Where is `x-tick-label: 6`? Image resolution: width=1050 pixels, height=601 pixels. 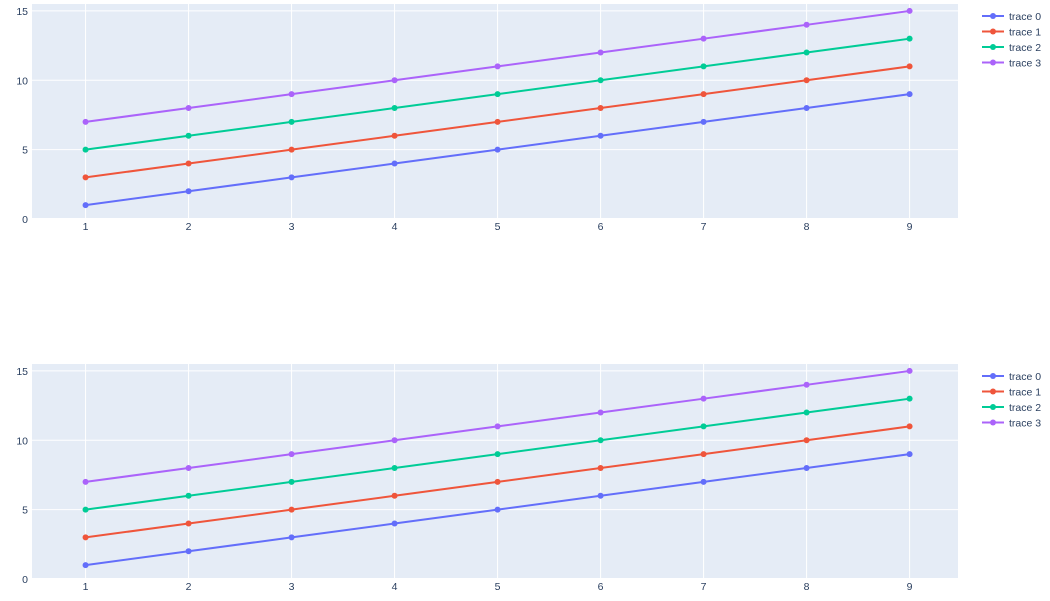 x-tick-label: 6 is located at coordinates (601, 587).